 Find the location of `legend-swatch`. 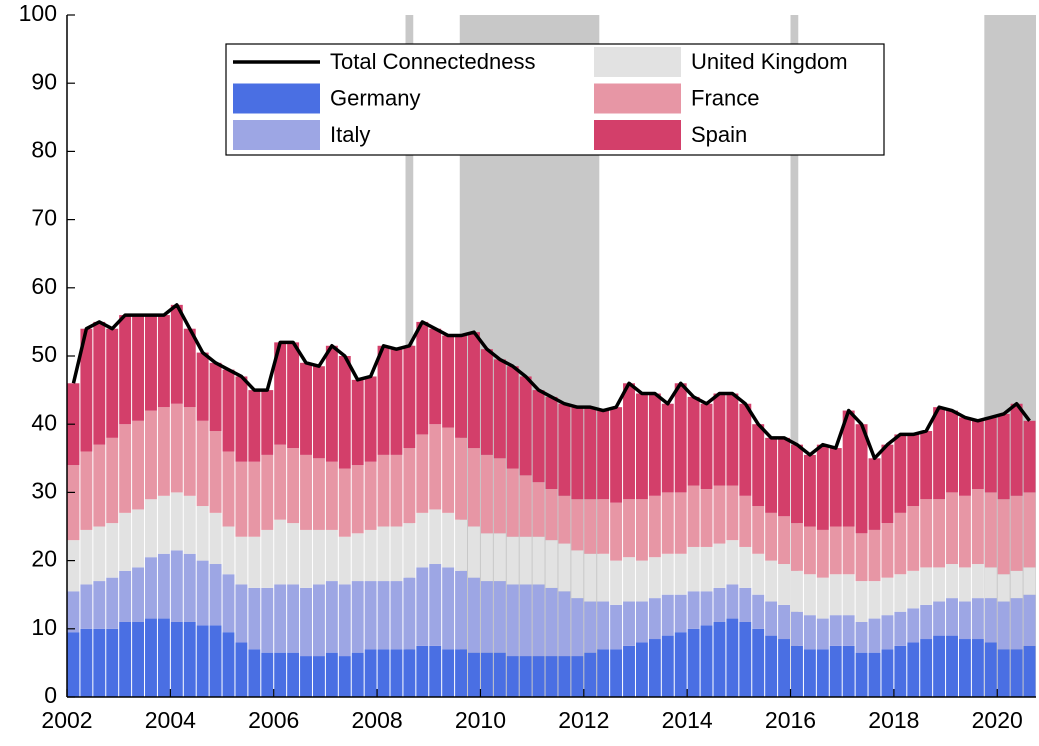

legend-swatch is located at coordinates (276, 135).